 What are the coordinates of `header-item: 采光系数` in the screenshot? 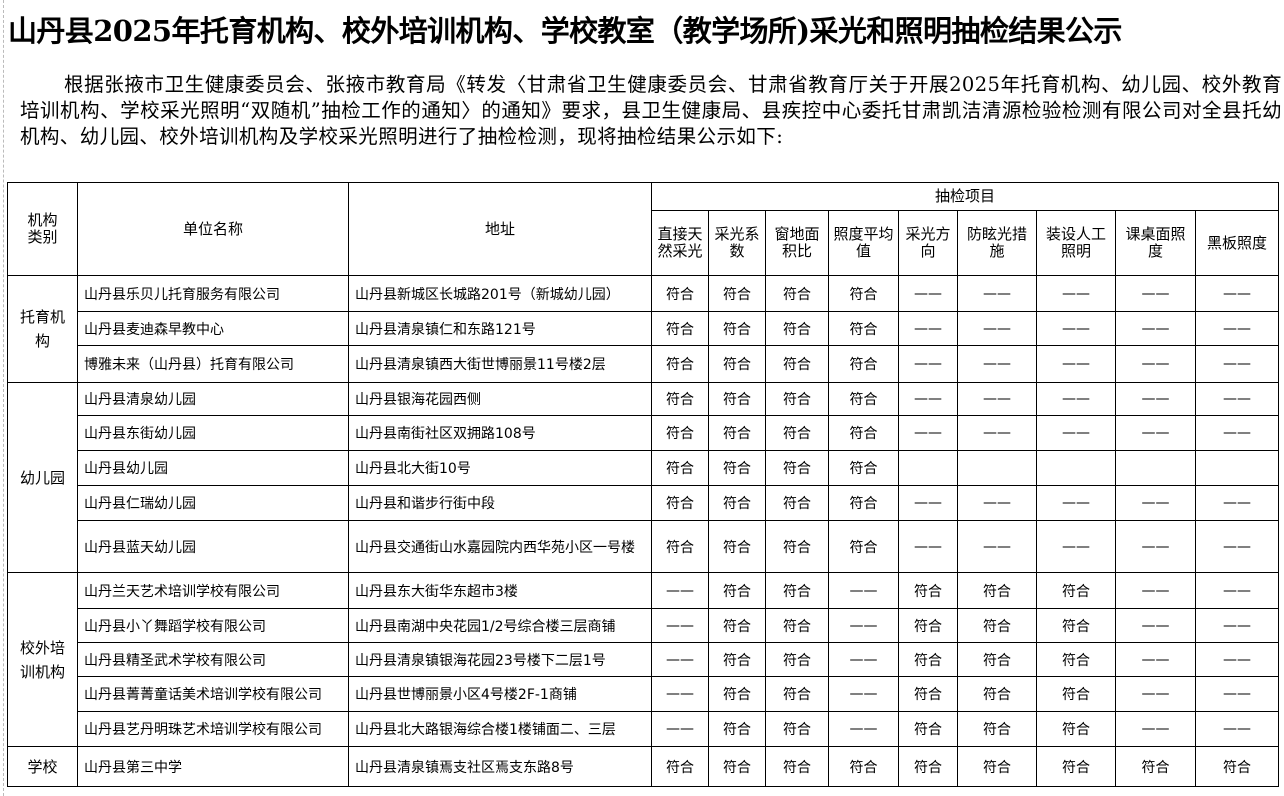 It's located at (737, 243).